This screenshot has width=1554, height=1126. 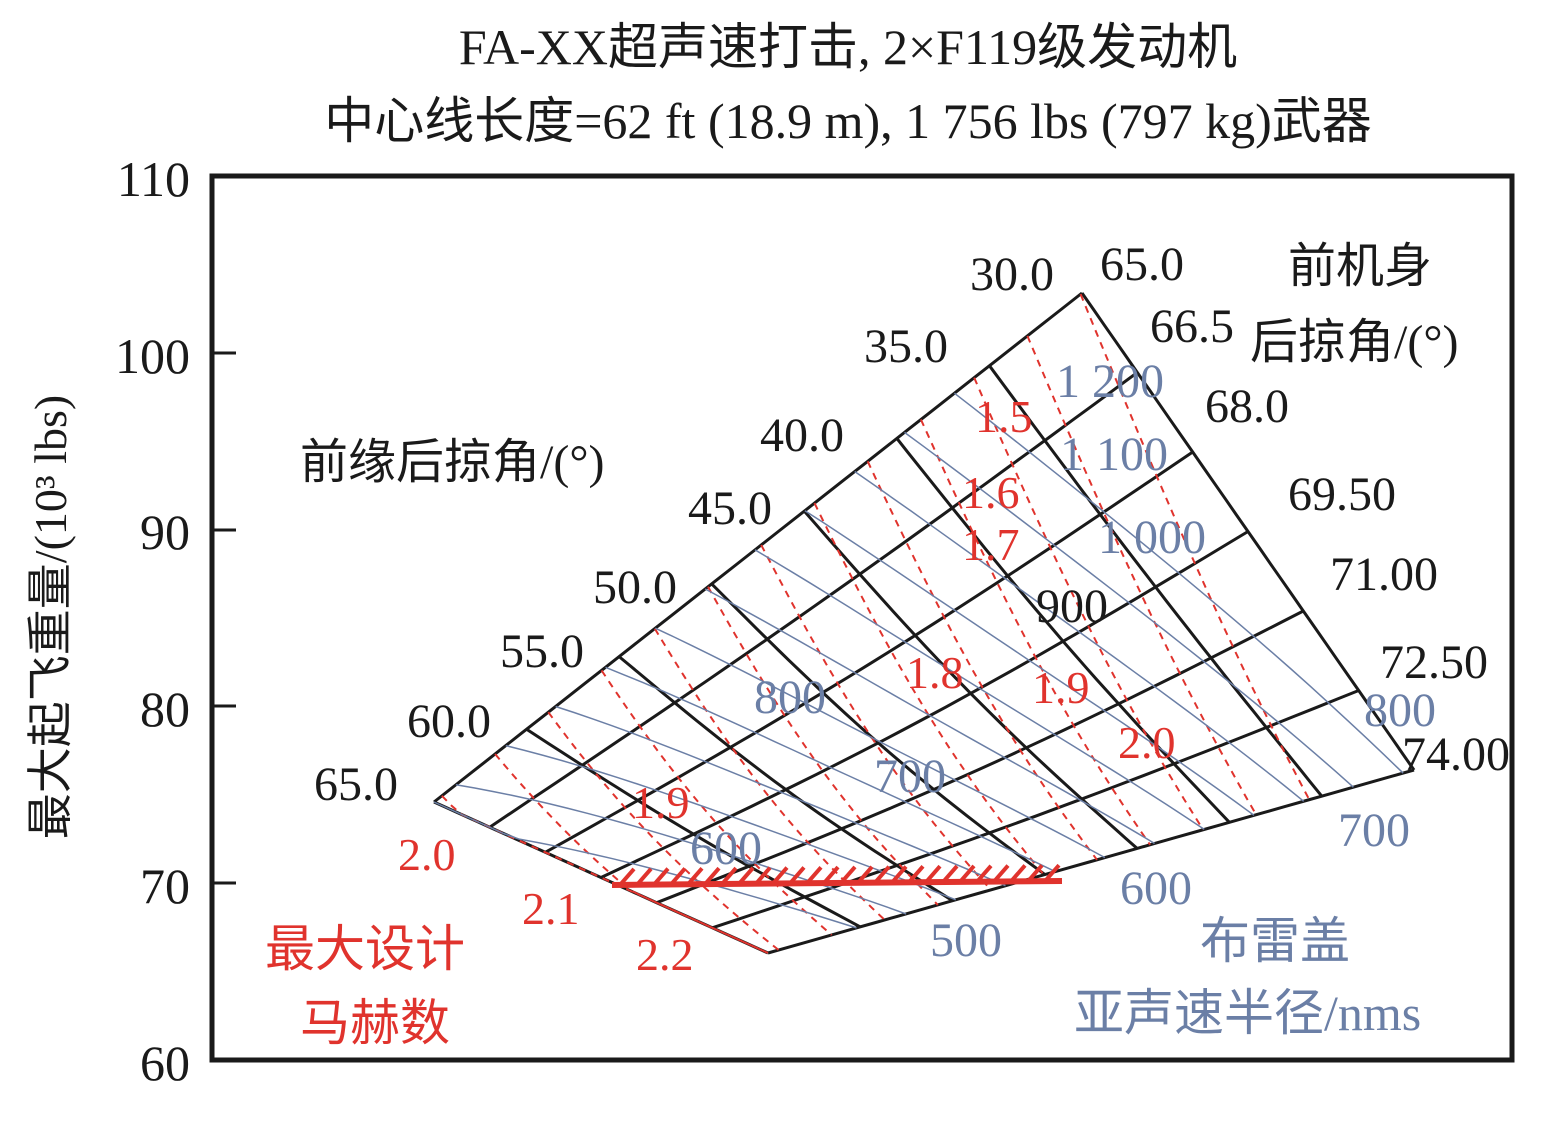 I want to click on radius-label-1100: 1 100, so click(x=1114, y=454).